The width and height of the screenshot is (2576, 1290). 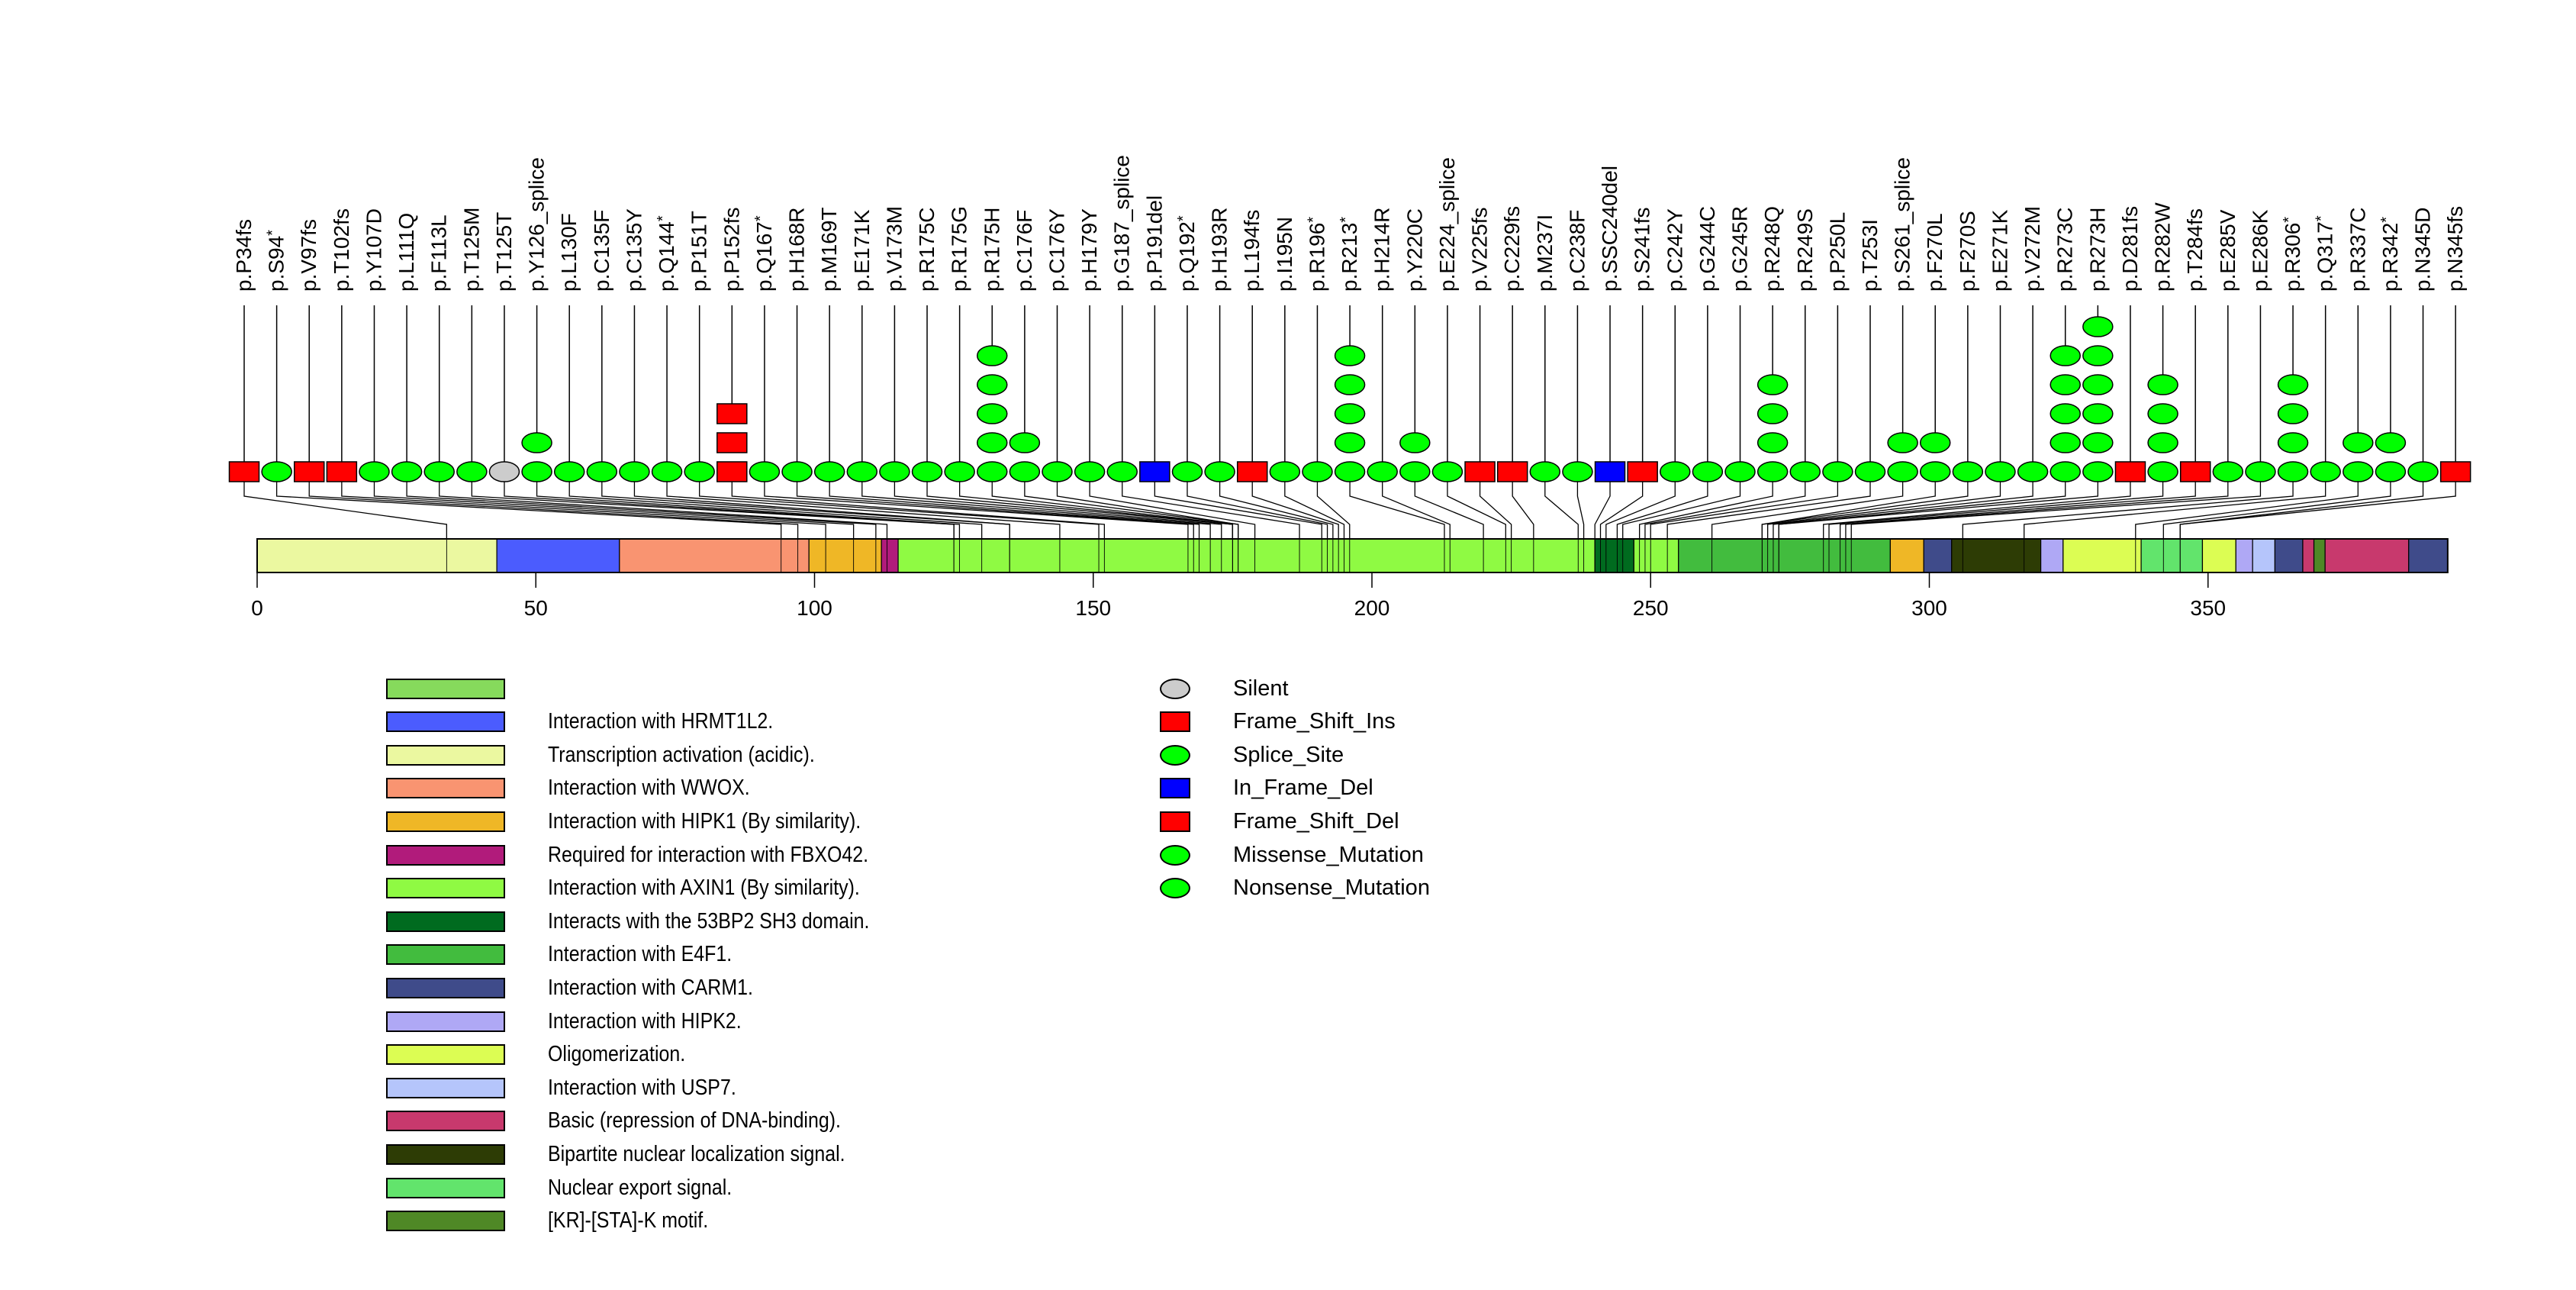 What do you see at coordinates (645, 1021) in the screenshot?
I see `domain-legend-label: Interaction with HIPK2.` at bounding box center [645, 1021].